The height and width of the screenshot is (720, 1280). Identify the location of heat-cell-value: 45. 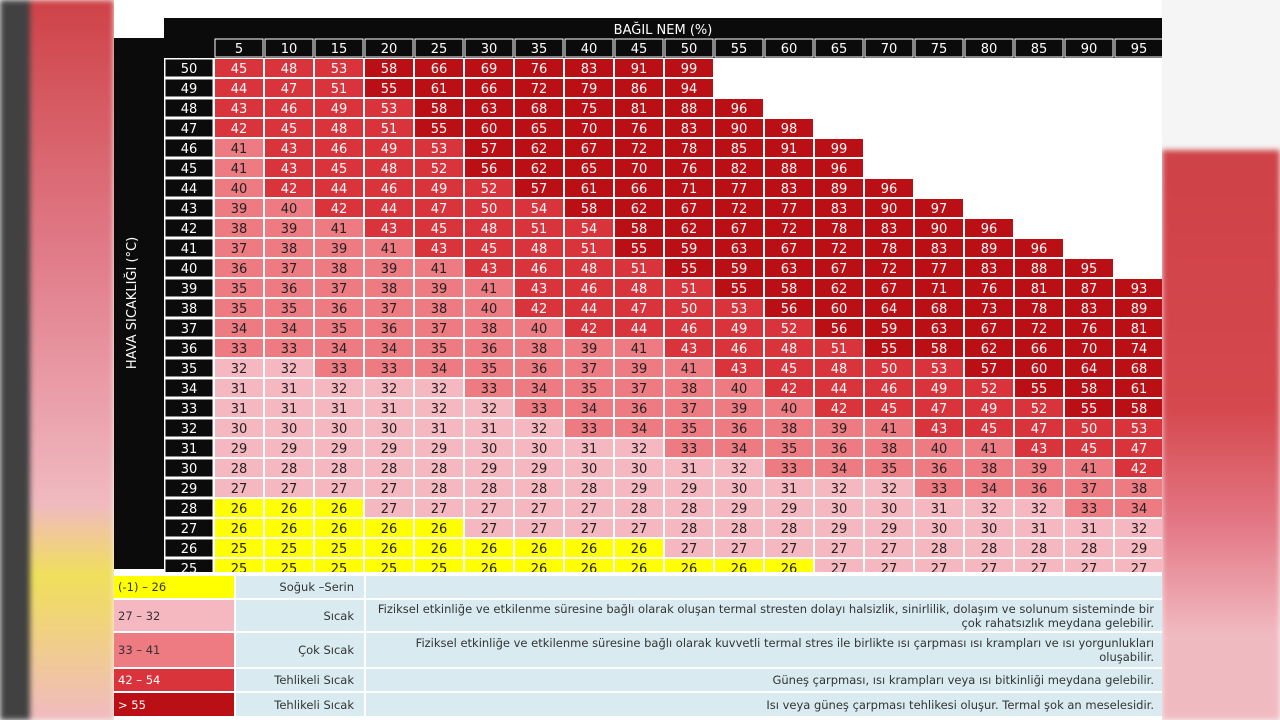
(1089, 449).